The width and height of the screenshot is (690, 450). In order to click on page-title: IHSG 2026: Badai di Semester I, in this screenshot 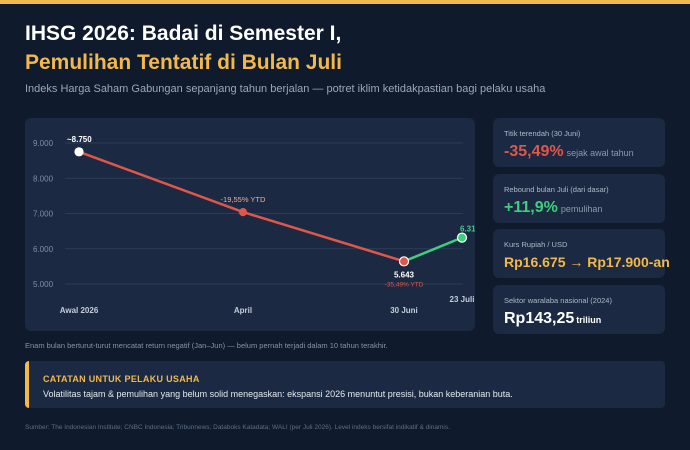, I will do `click(183, 33)`.